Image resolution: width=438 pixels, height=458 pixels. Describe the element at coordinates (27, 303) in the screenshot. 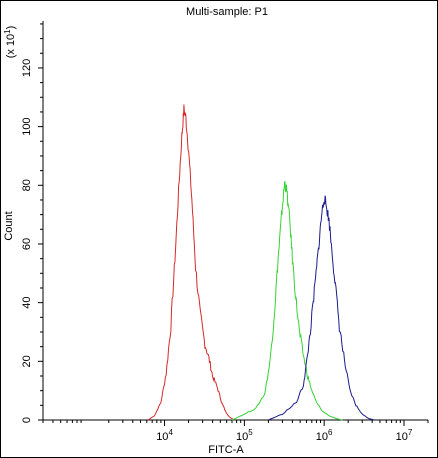

I see `y-tick-label: 40` at that location.